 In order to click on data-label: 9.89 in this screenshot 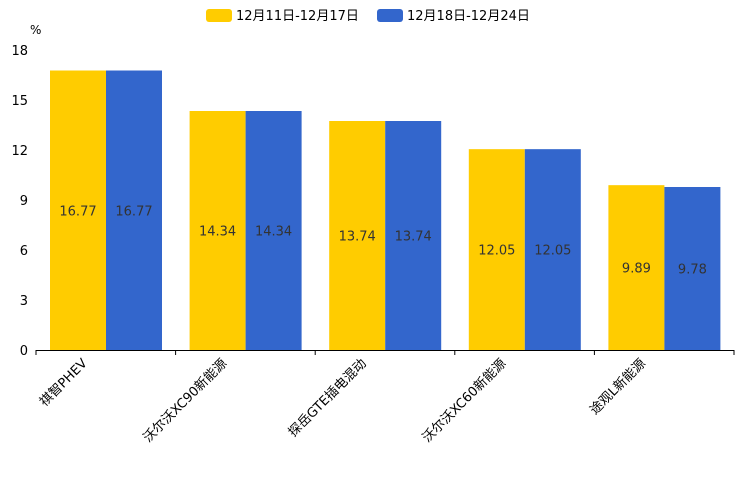, I will do `click(636, 269)`.